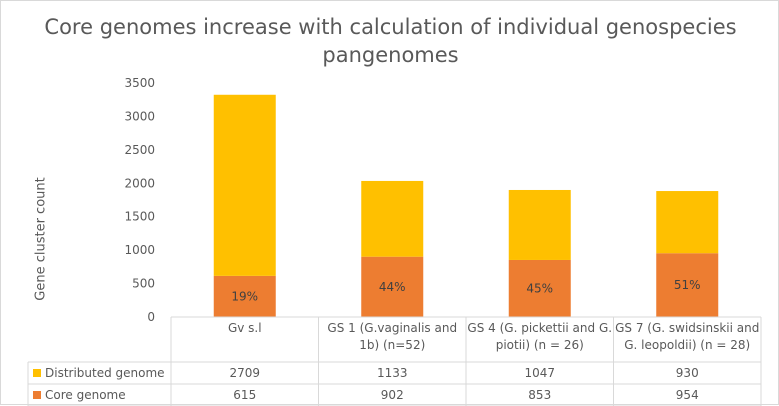 This screenshot has height=406, width=779. Describe the element at coordinates (687, 345) in the screenshot. I see `x-category-label: G. leopoldii) (n = 28)` at that location.